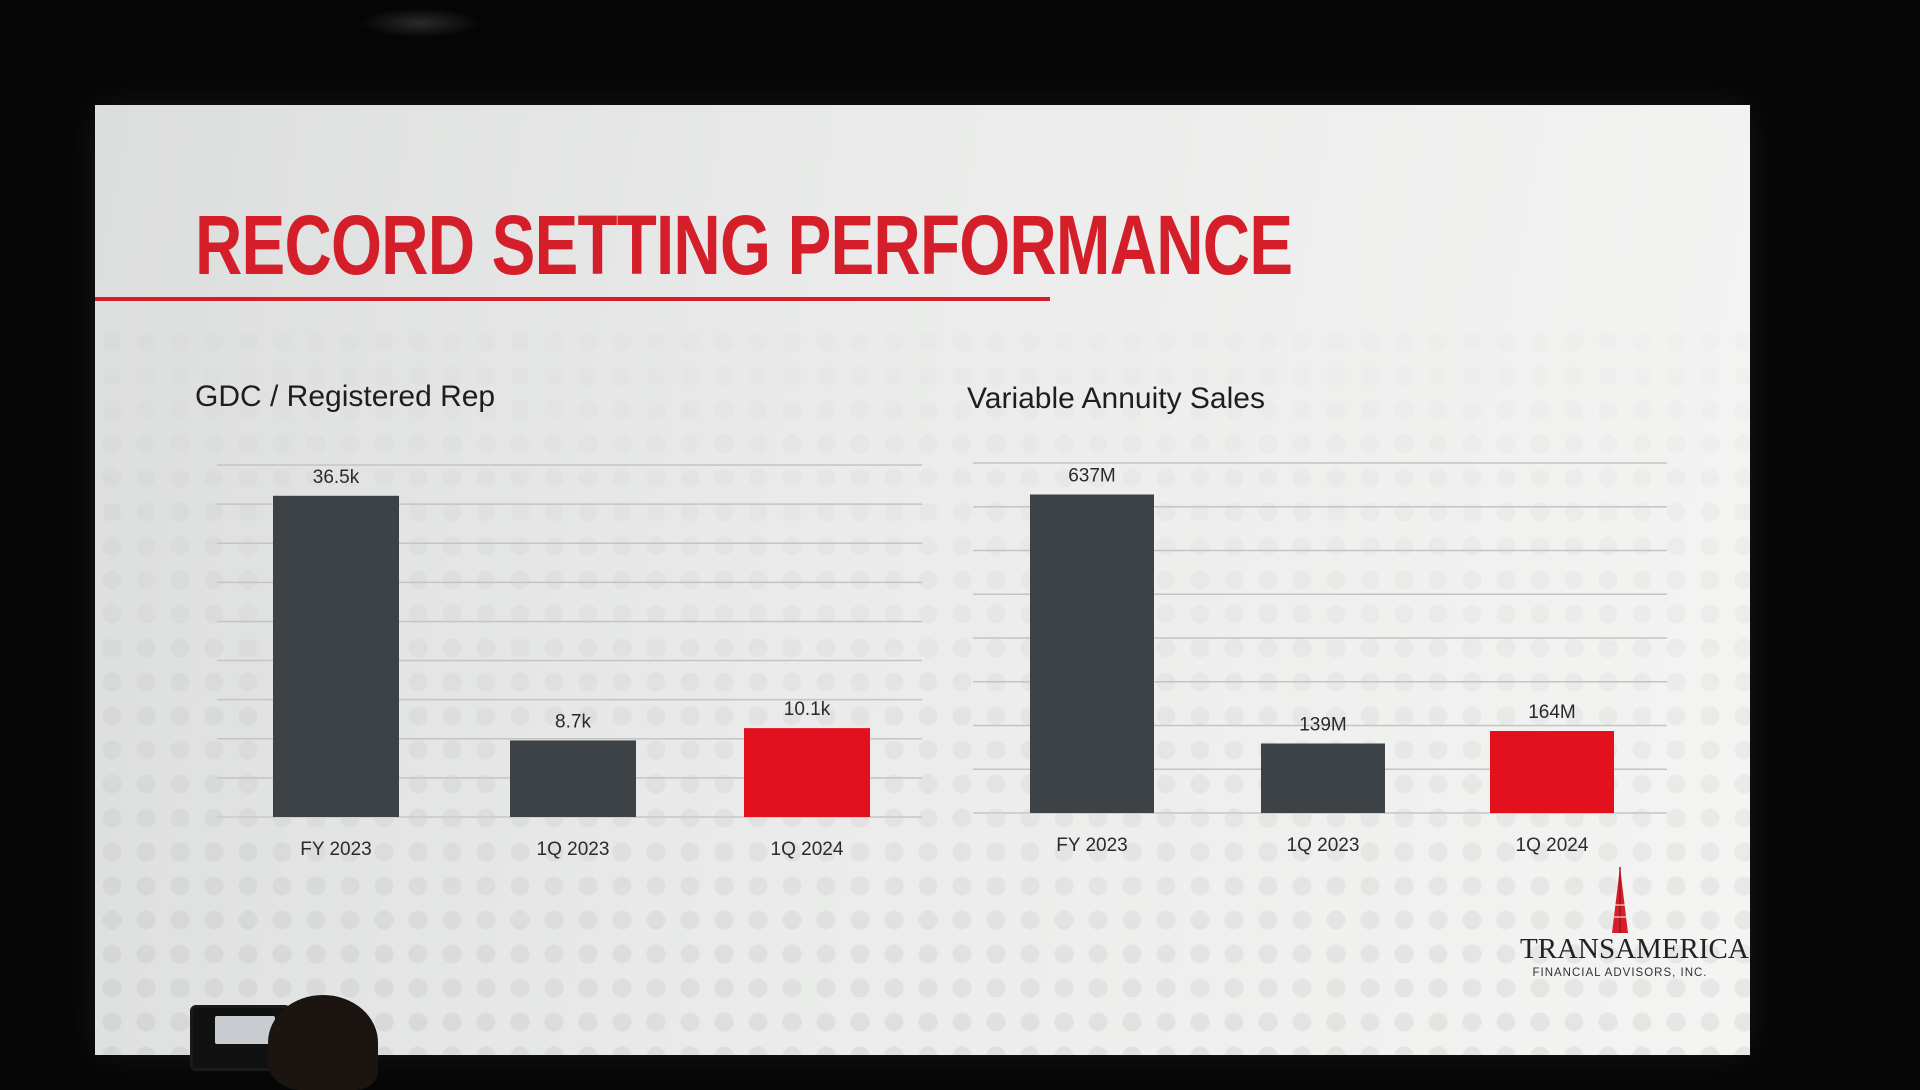  Describe the element at coordinates (1116, 398) in the screenshot. I see `chart-title-variable-annuity: Variable Annuity Sales` at that location.